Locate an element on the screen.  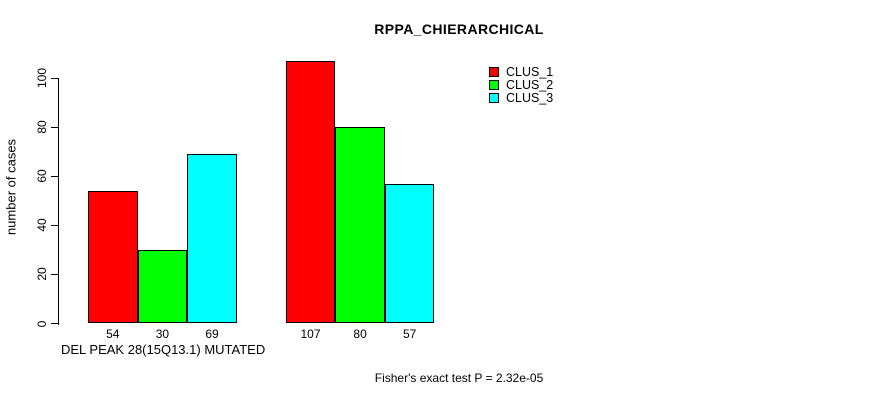
bar-value-label: 107 is located at coordinates (310, 333).